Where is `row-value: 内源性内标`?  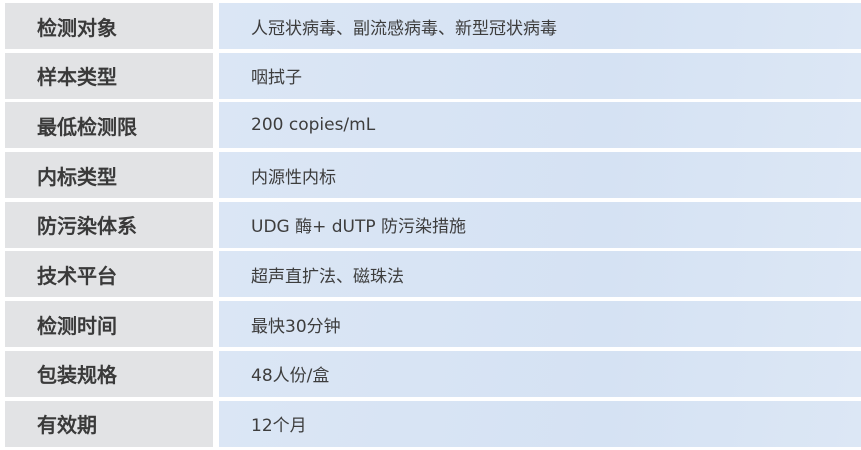 row-value: 内源性内标 is located at coordinates (540, 175).